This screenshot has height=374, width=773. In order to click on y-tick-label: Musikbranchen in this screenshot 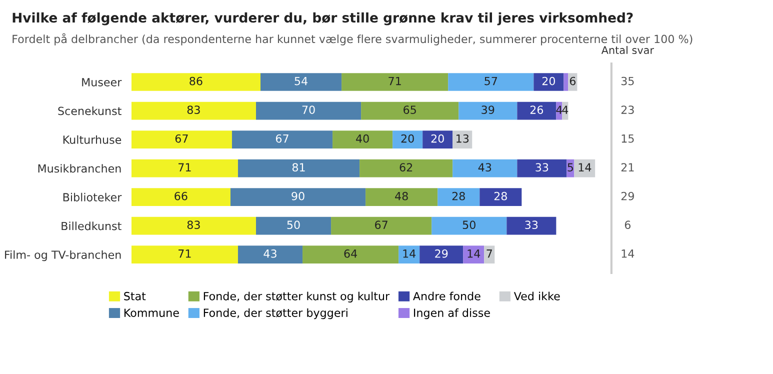, I will do `click(79, 168)`.